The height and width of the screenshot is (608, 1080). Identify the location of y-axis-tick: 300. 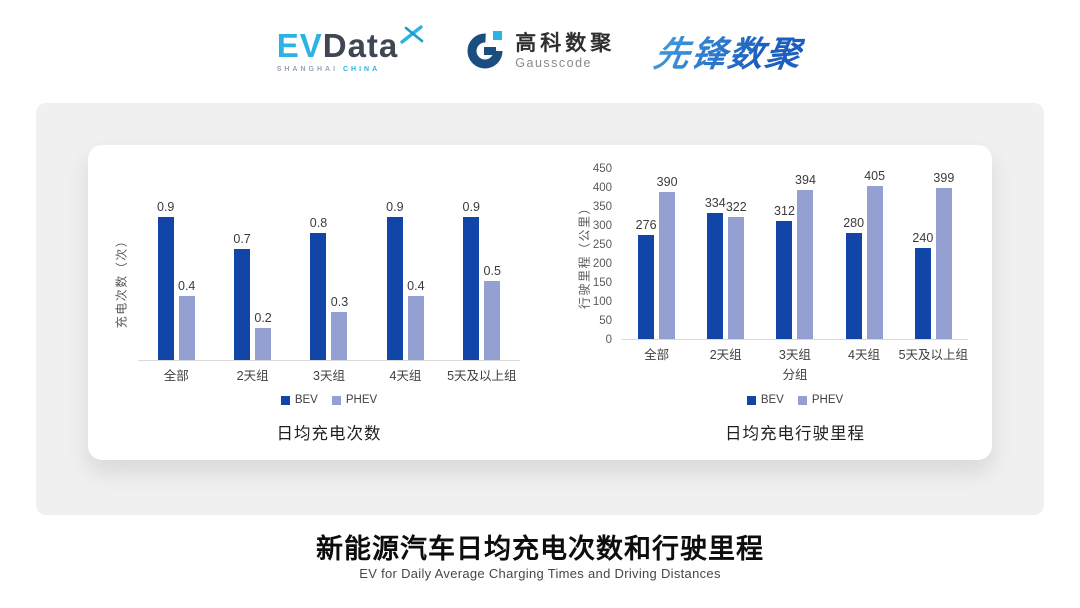
(602, 226).